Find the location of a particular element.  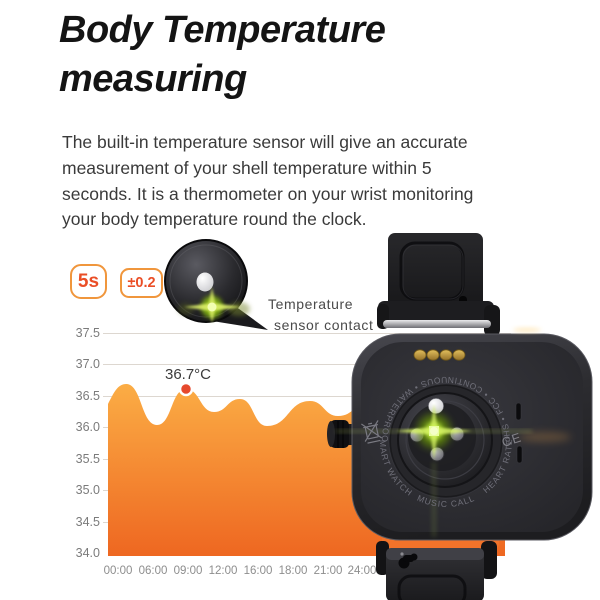

lug-bottom-left is located at coordinates (382, 558).